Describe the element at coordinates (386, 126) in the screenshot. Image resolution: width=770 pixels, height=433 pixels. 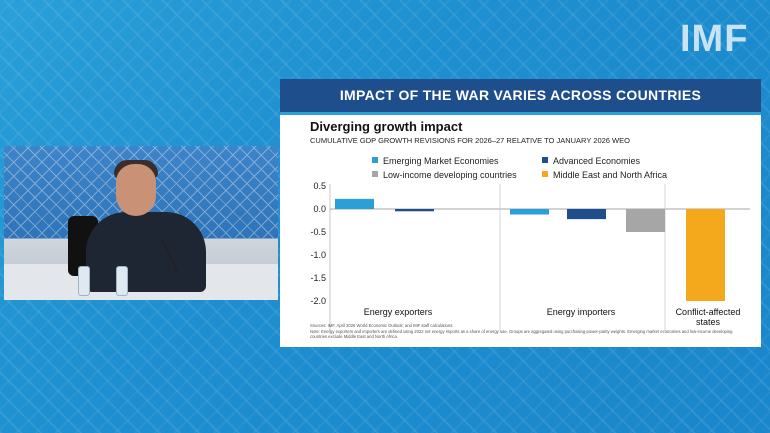
I see `chart-title: Diverging growth impact` at that location.